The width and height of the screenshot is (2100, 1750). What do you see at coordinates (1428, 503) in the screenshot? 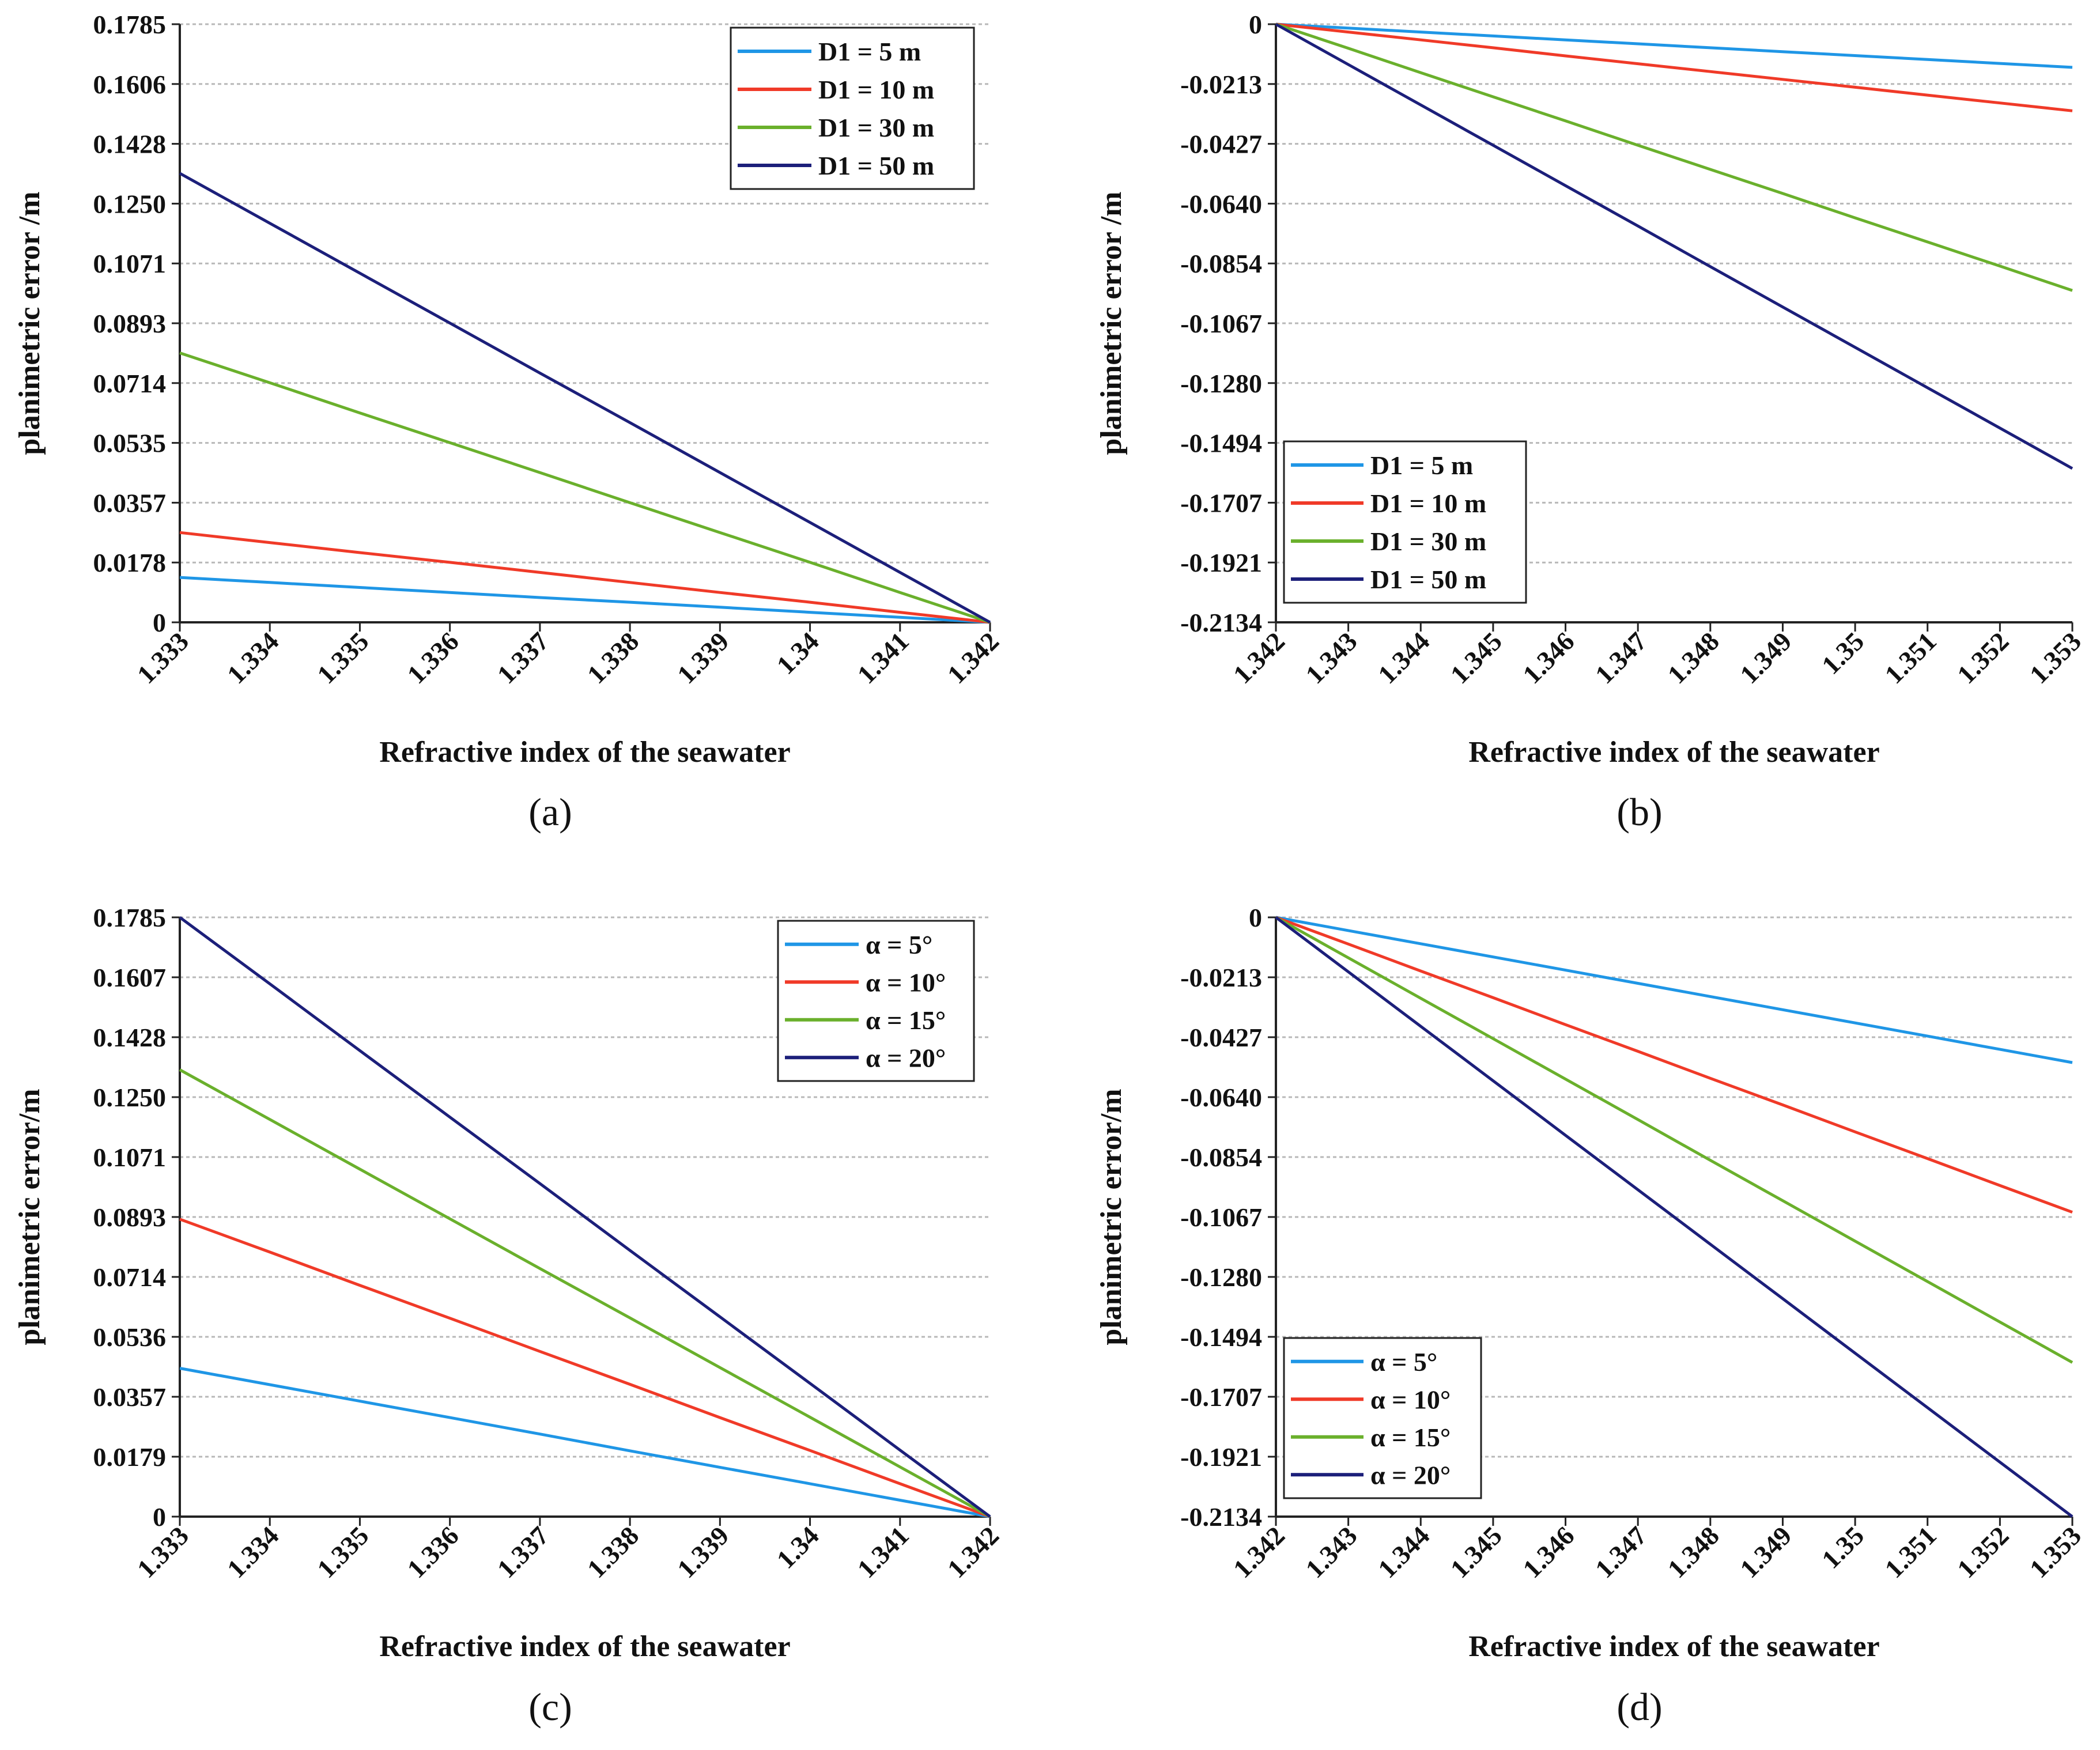
I see `panel2-legend-label-2: D1 = 10 m` at bounding box center [1428, 503].